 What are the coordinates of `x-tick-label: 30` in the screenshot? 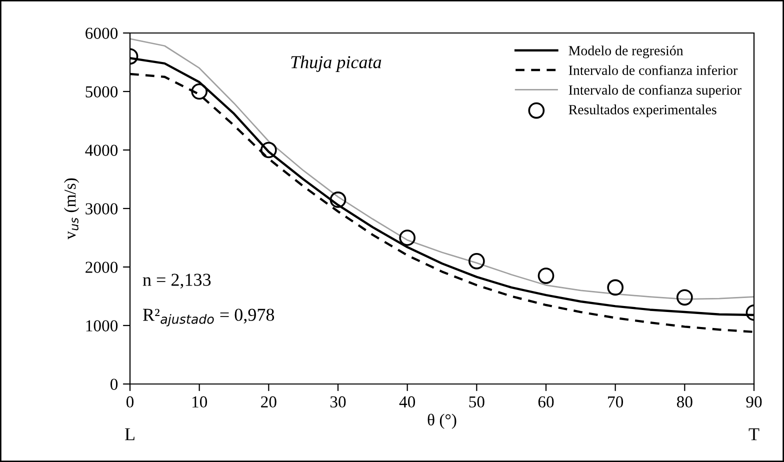 It's located at (338, 402).